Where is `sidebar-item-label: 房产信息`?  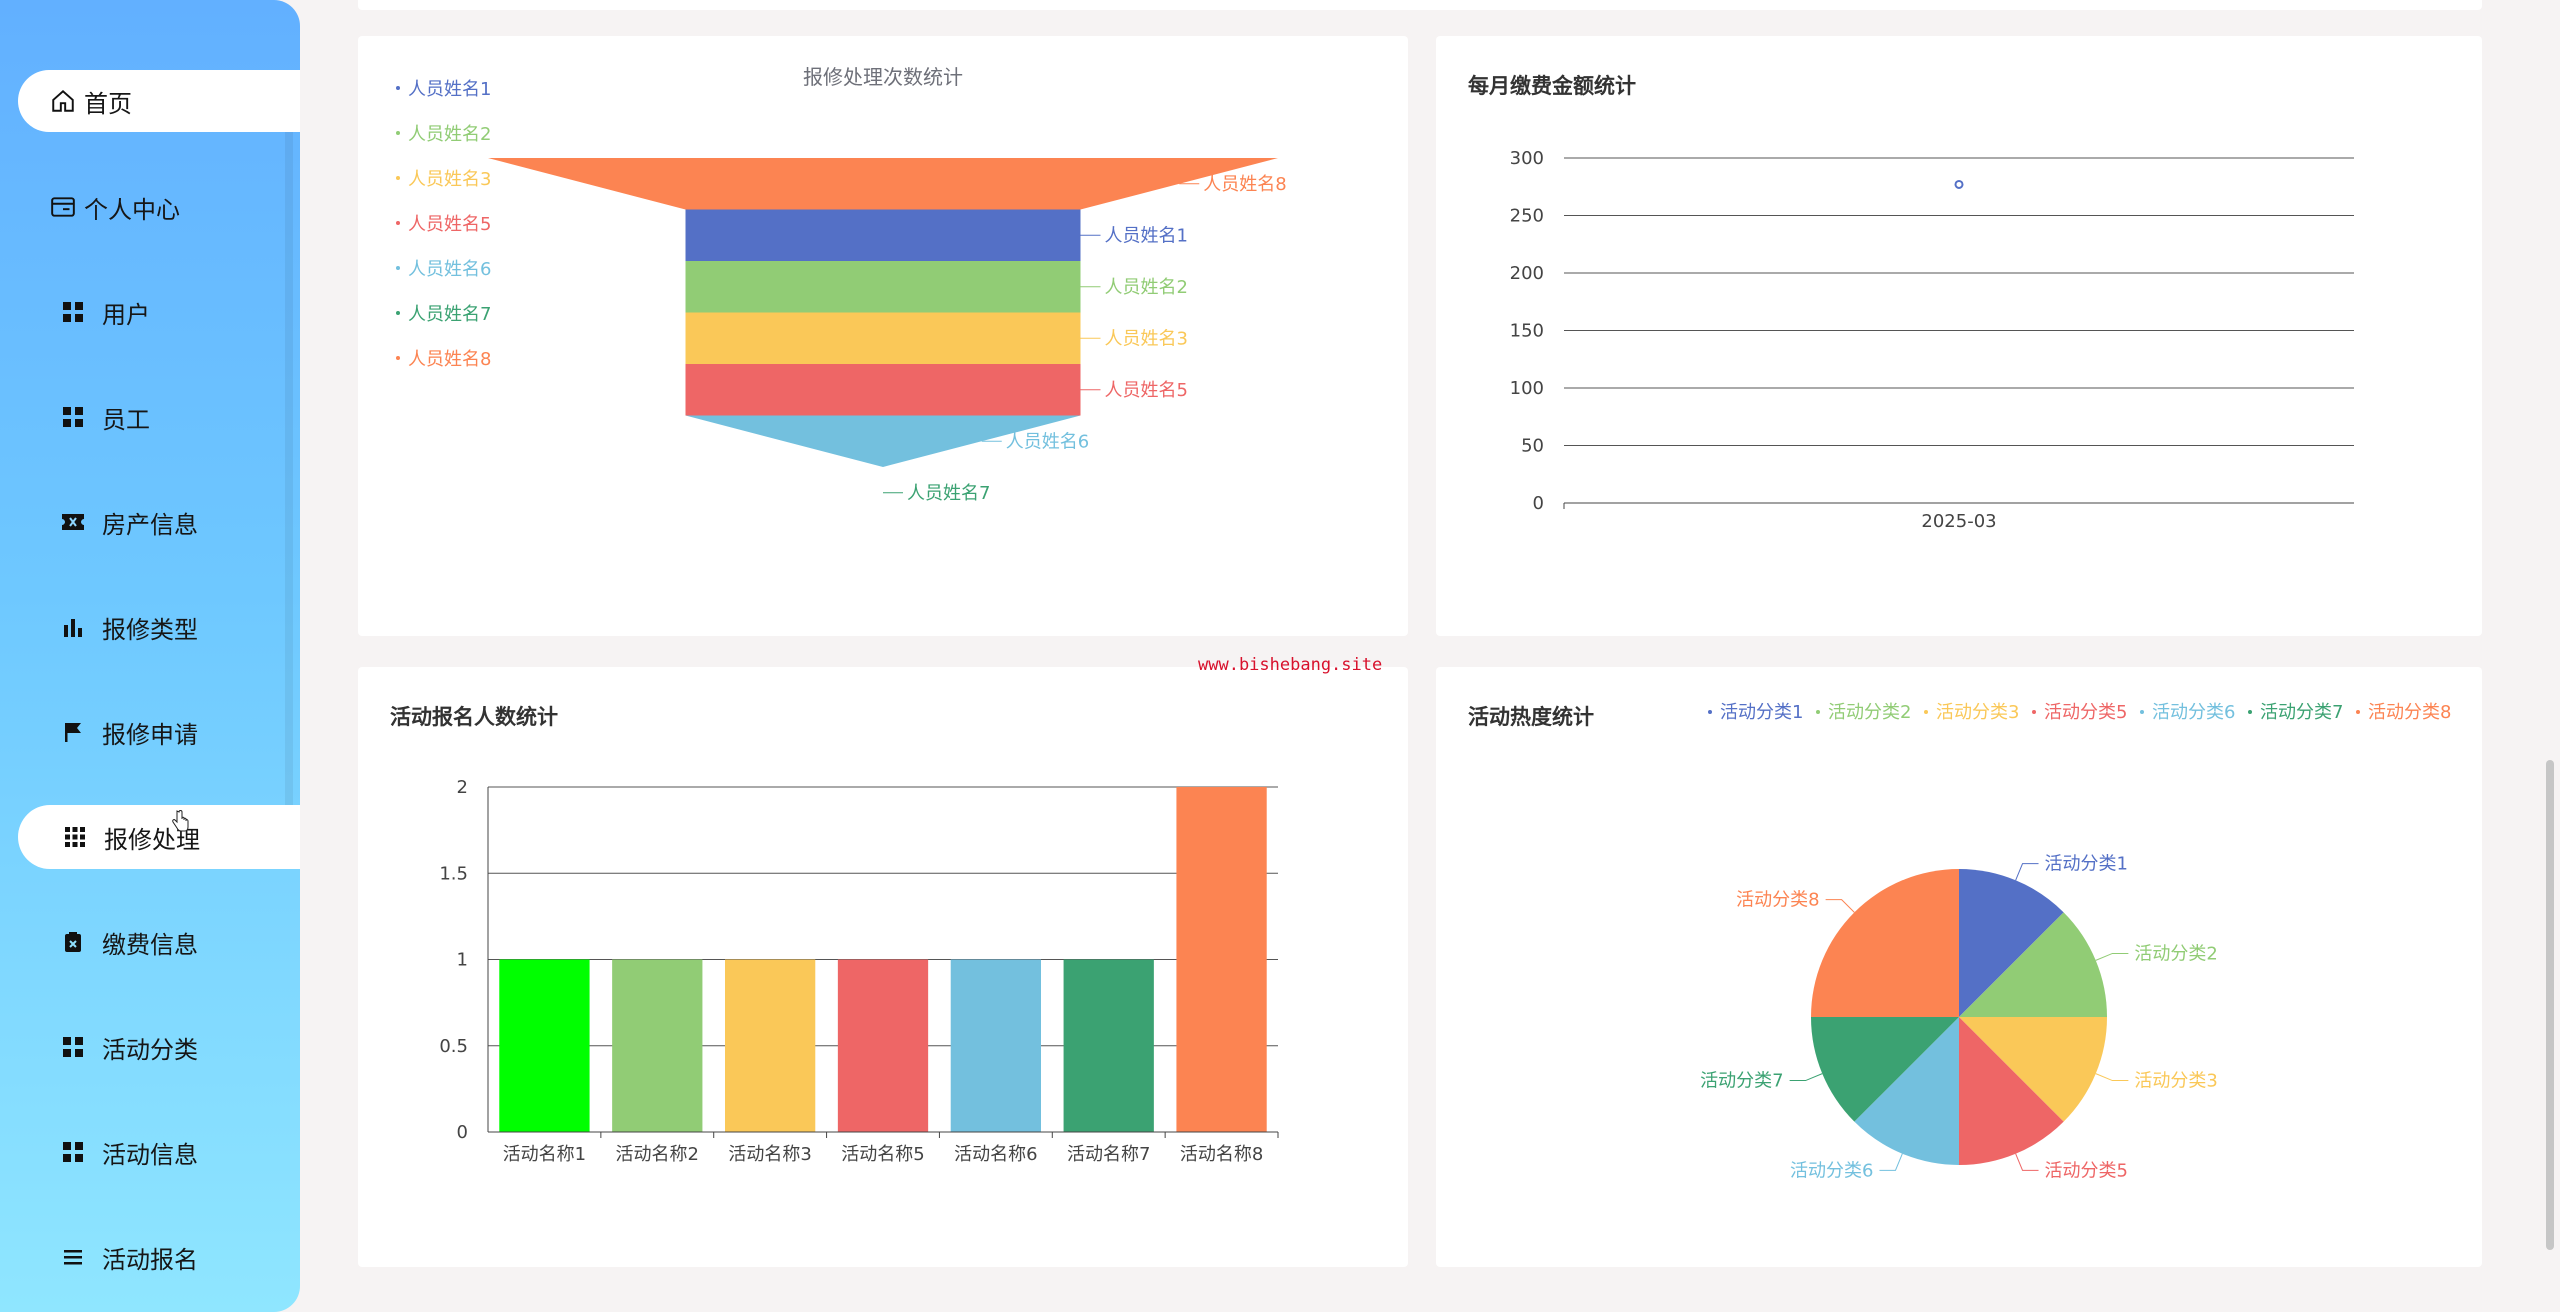 sidebar-item-label: 房产信息 is located at coordinates (150, 524).